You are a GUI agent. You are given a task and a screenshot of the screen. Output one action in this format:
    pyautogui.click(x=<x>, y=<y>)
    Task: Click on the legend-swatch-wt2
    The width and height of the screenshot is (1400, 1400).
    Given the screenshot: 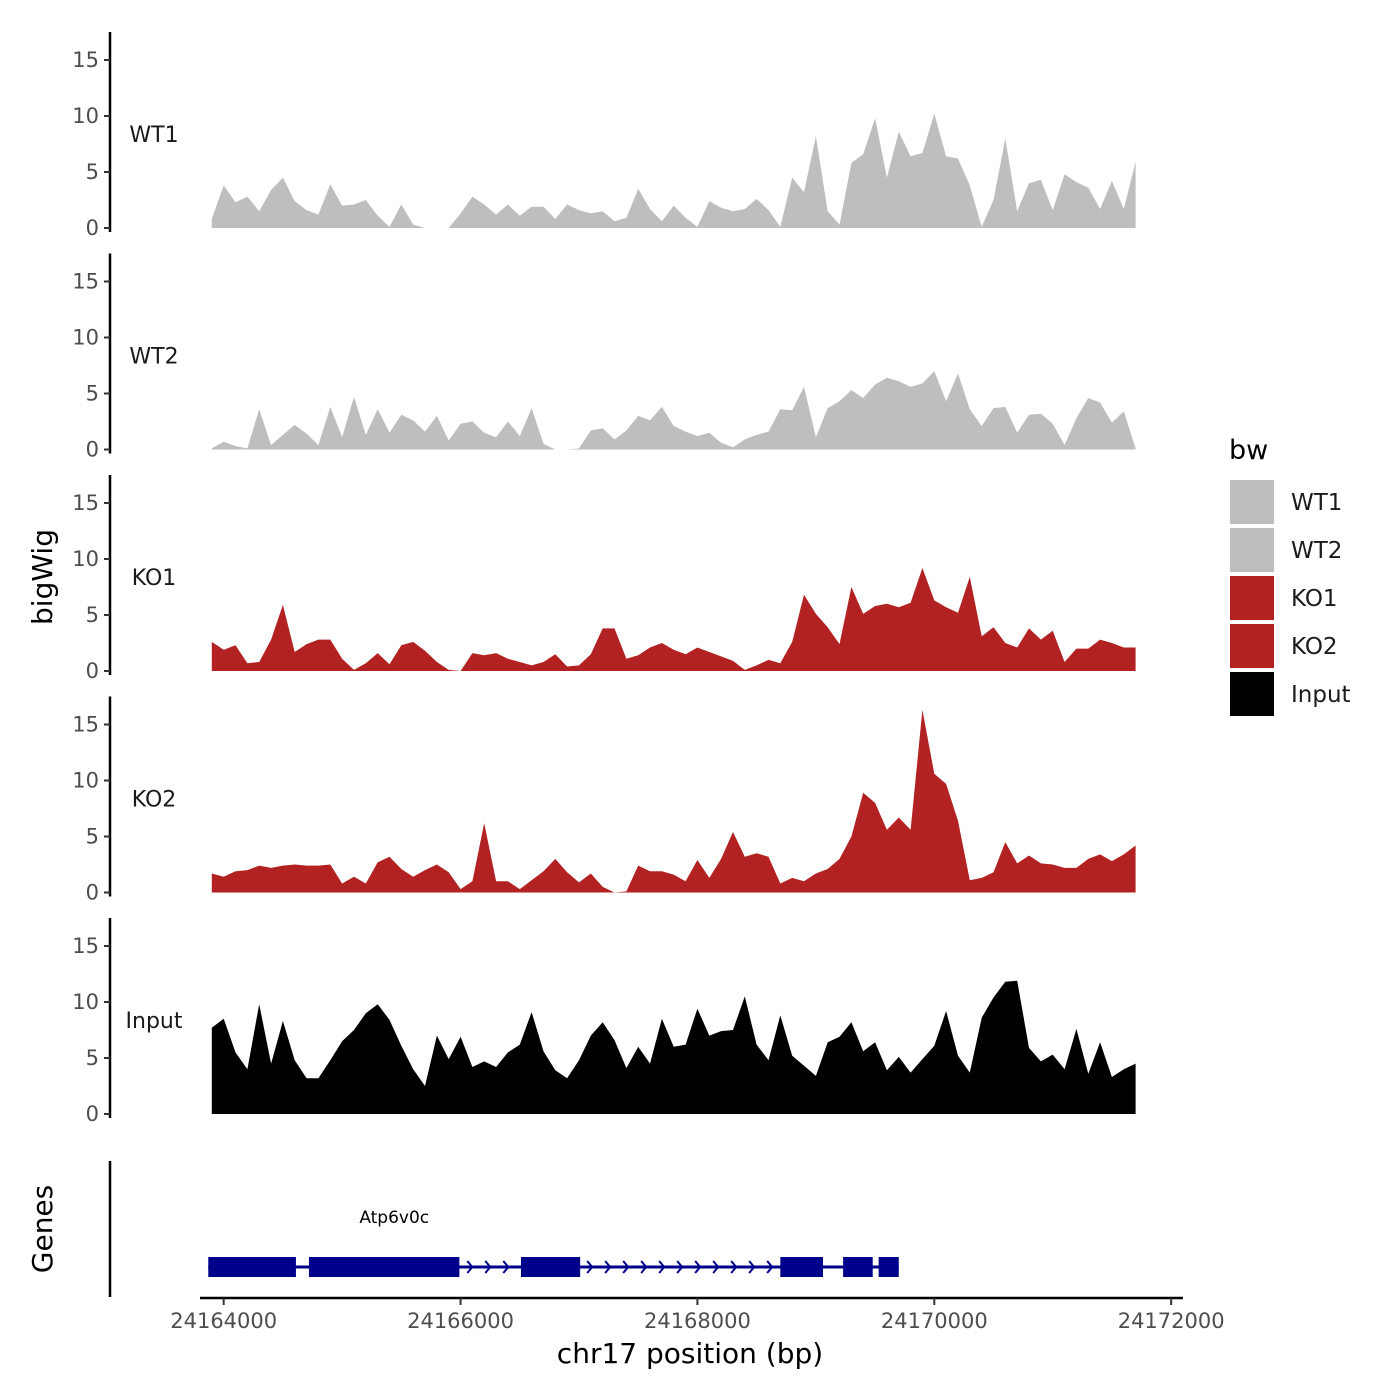 What is the action you would take?
    pyautogui.click(x=1252, y=550)
    